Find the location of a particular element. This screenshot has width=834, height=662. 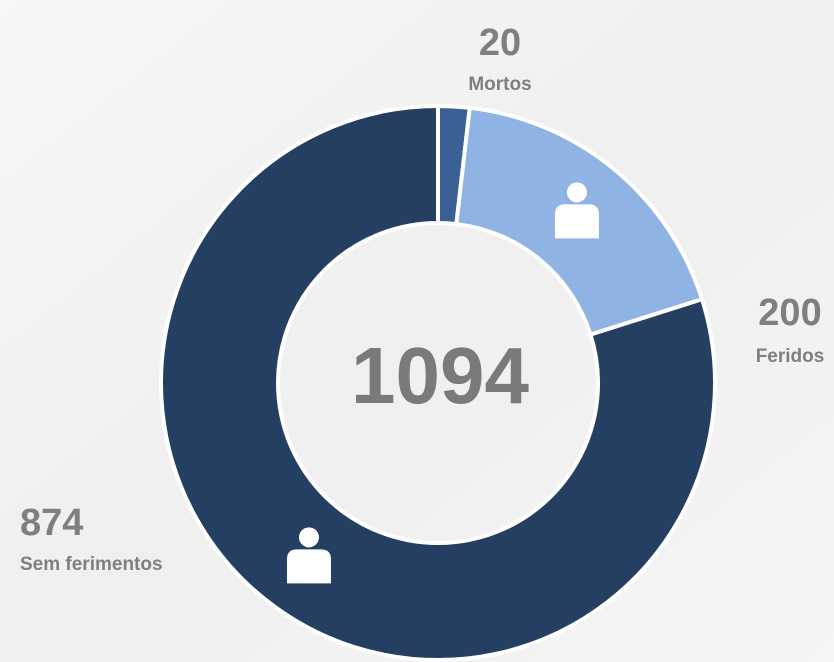

category-label: Mortos is located at coordinates (499, 84).